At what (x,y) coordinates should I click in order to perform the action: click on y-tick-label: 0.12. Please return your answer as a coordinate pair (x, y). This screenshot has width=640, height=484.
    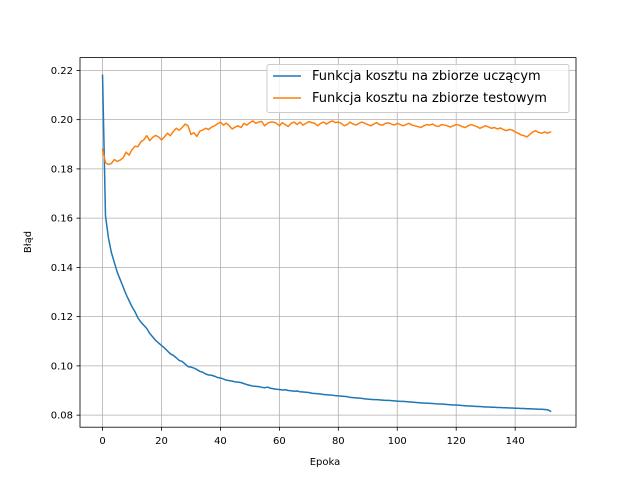
    Looking at the image, I should click on (62, 317).